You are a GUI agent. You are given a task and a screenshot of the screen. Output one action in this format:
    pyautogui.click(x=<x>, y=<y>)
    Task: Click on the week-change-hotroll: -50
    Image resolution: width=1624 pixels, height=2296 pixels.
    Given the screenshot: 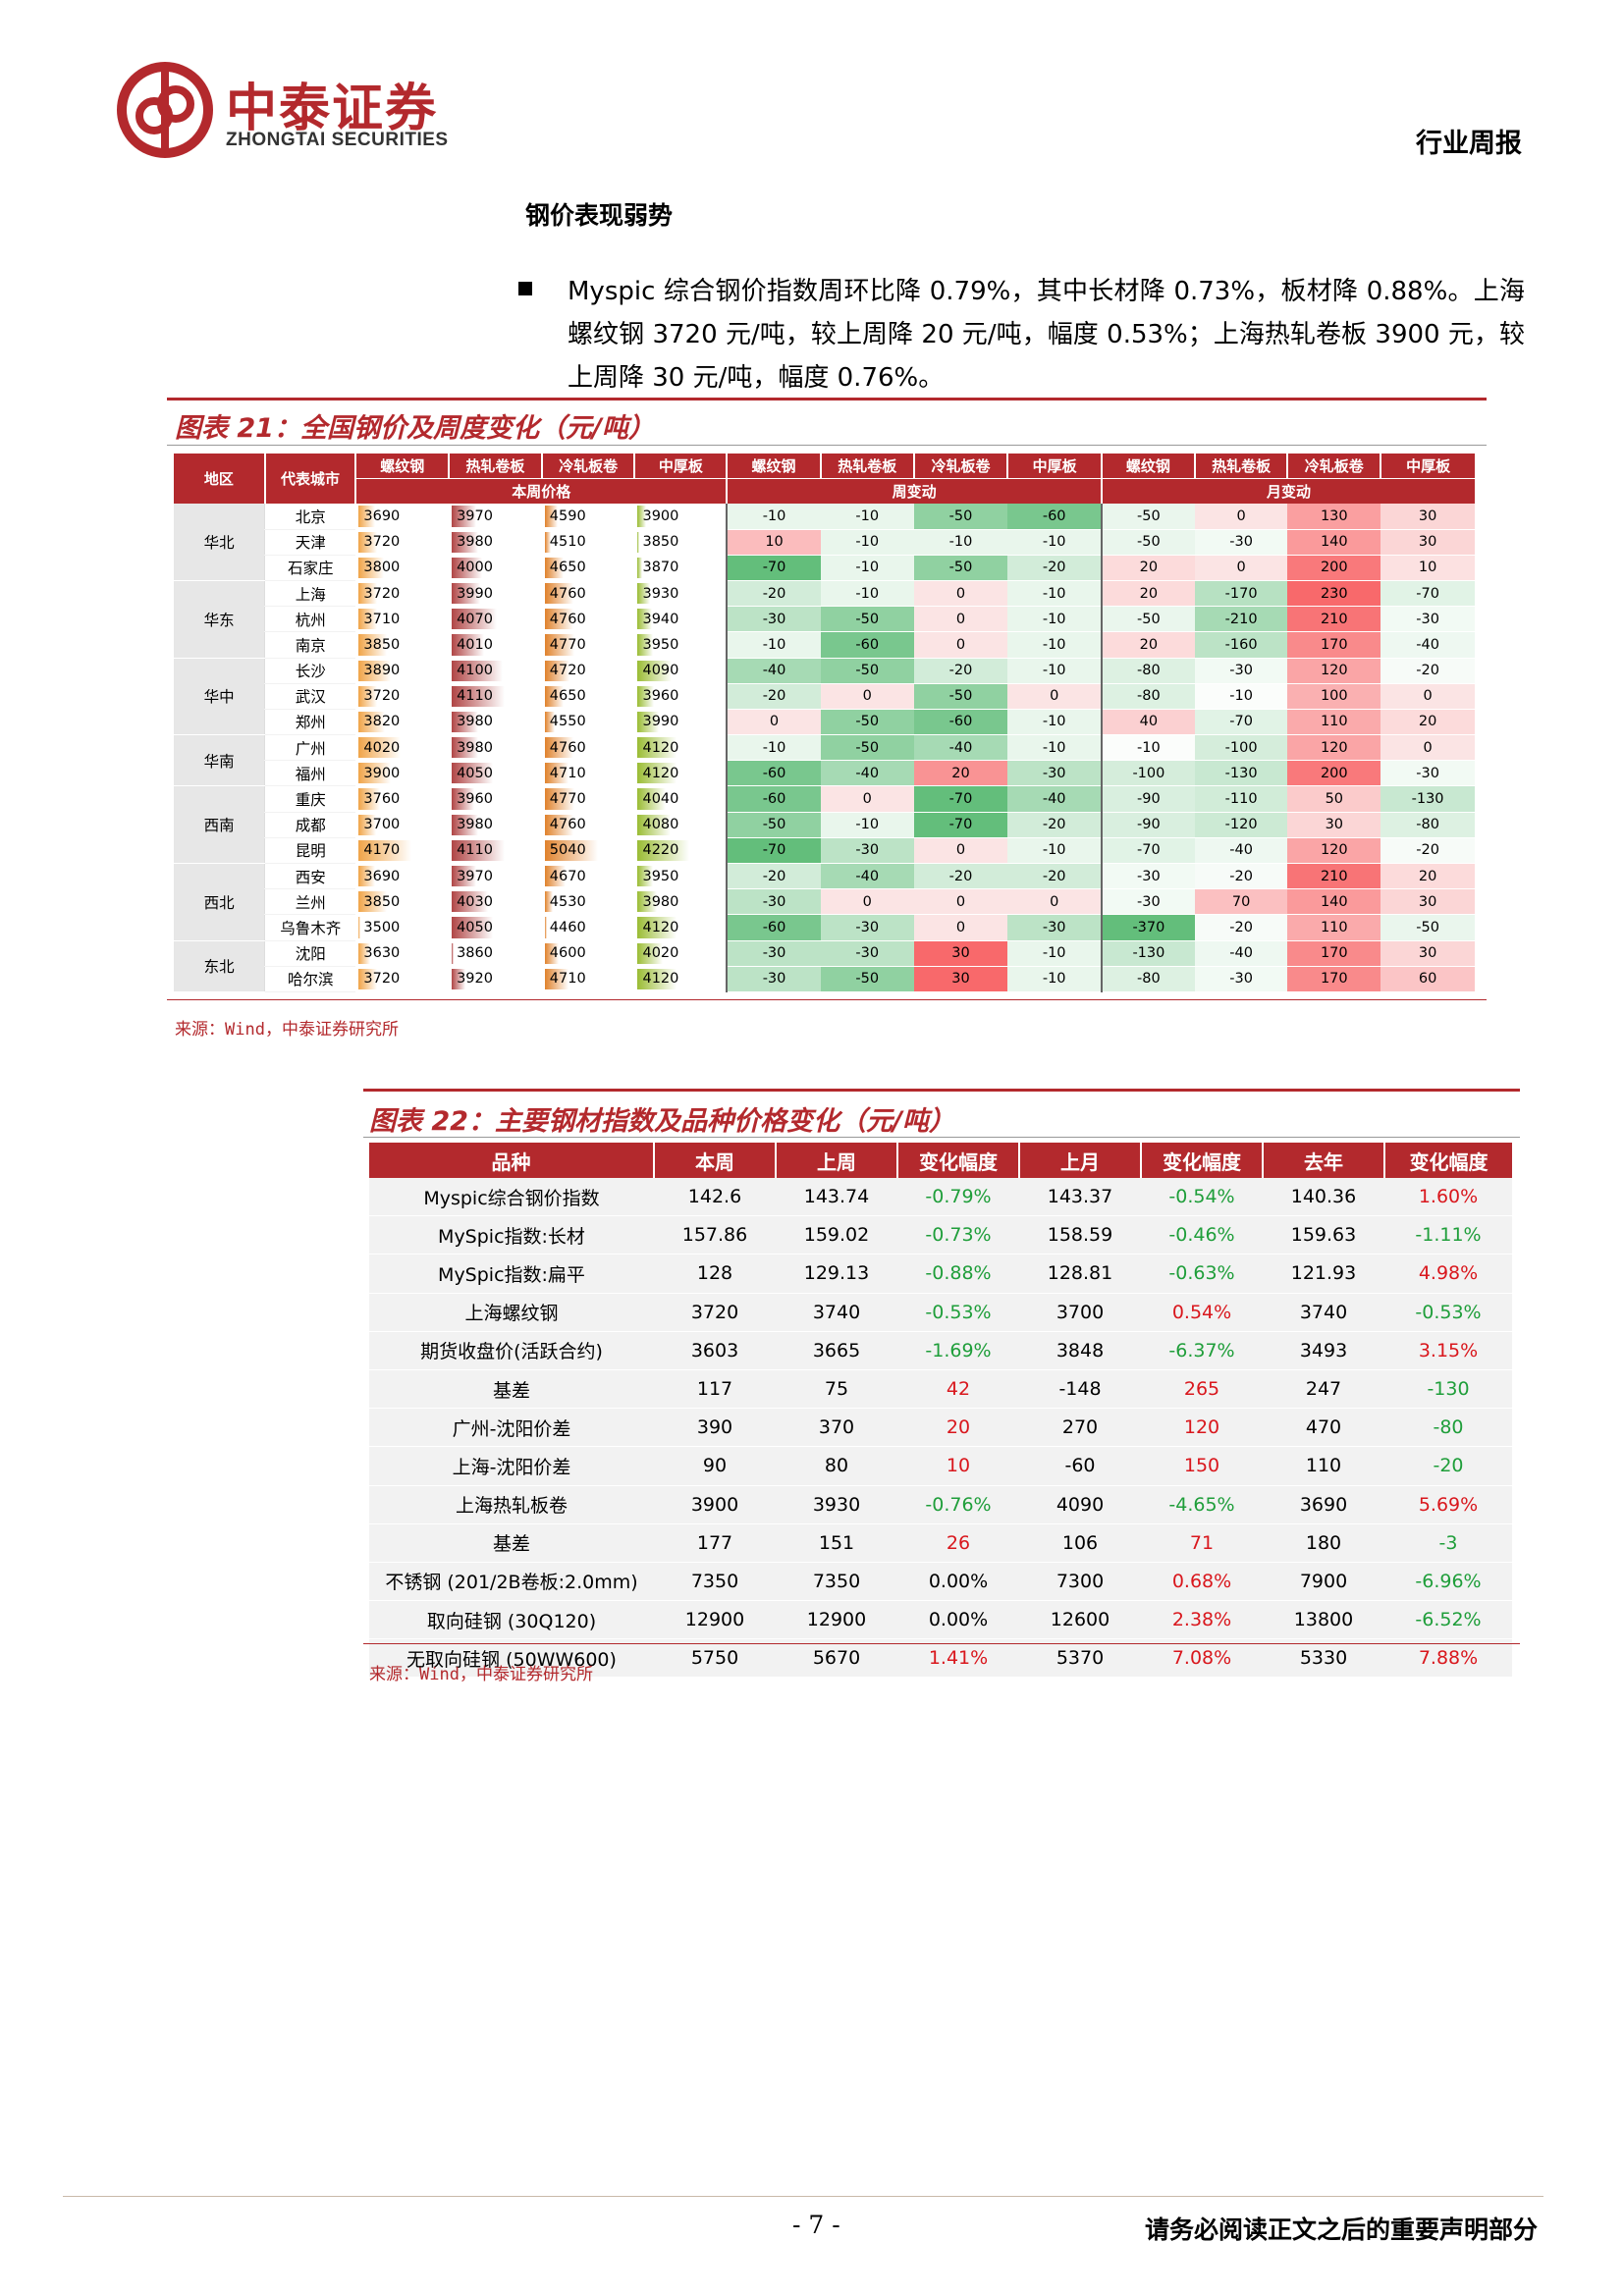 What is the action you would take?
    pyautogui.click(x=867, y=671)
    